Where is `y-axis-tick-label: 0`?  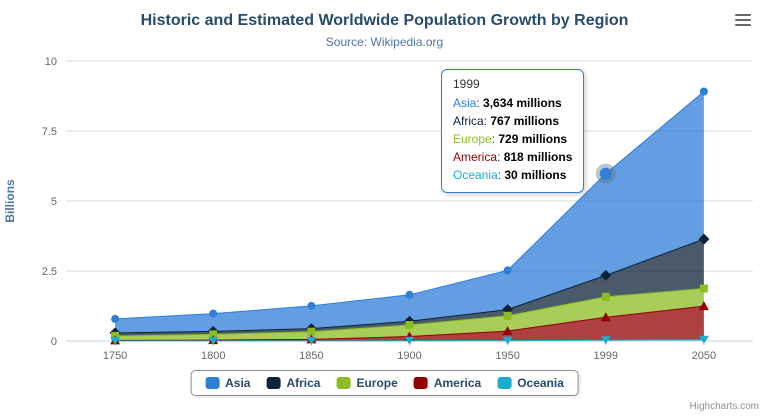
y-axis-tick-label: 0 is located at coordinates (54, 342).